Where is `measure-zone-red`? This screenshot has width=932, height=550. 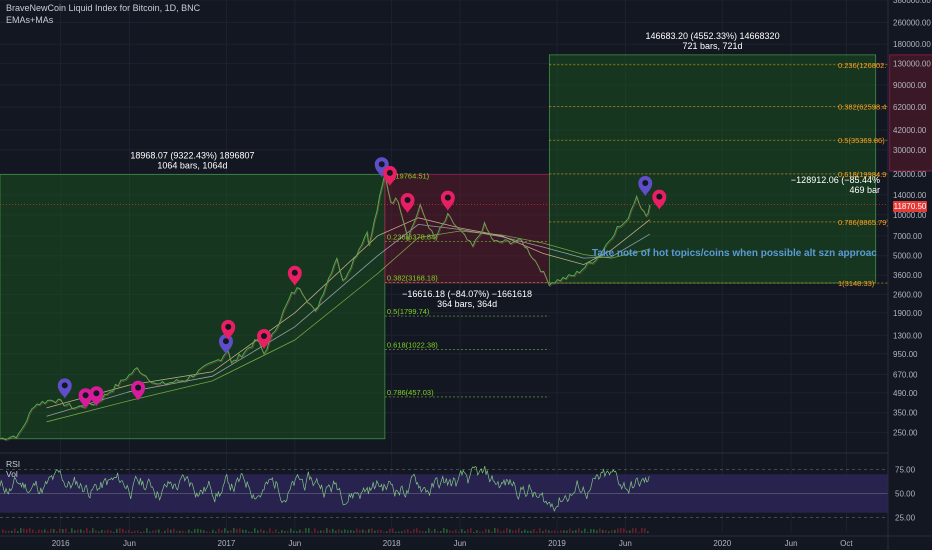 measure-zone-red is located at coordinates (467, 229).